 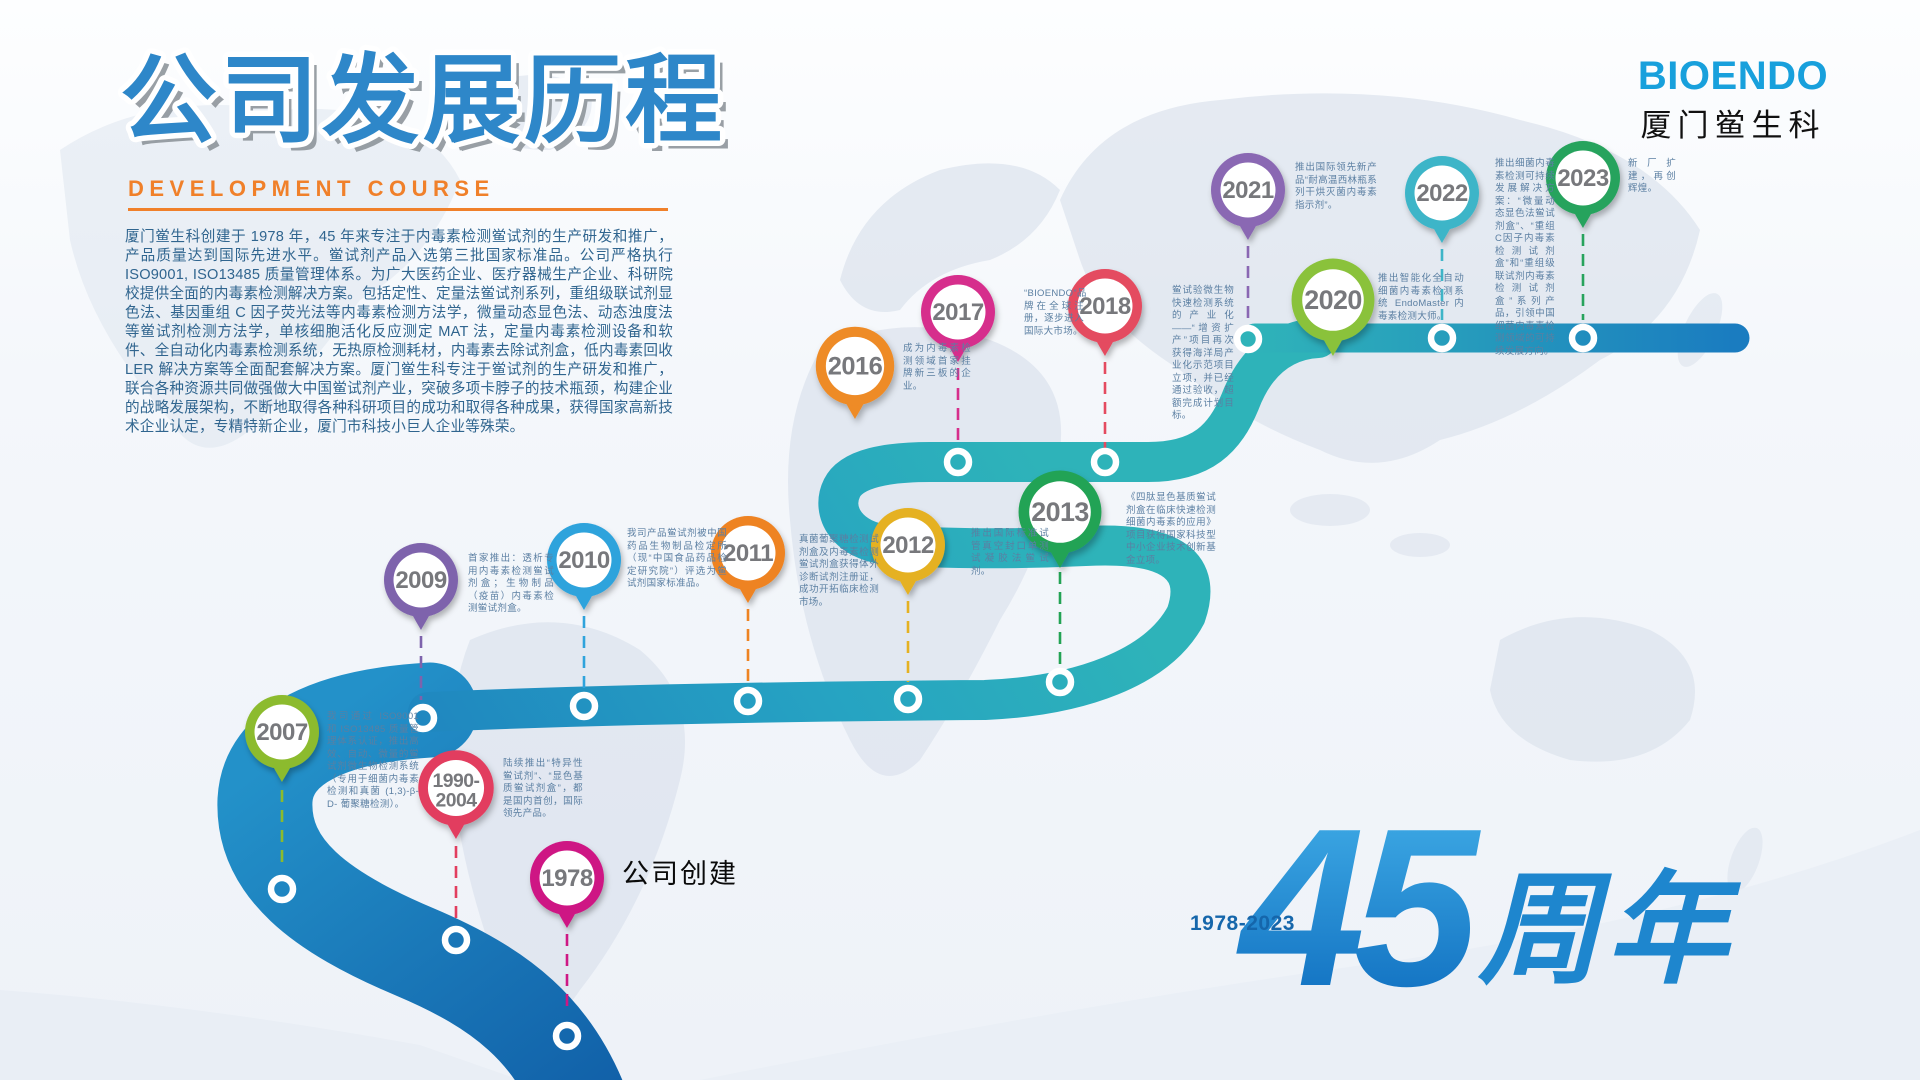 I want to click on milestone-dot-2018, so click(x=1105, y=462).